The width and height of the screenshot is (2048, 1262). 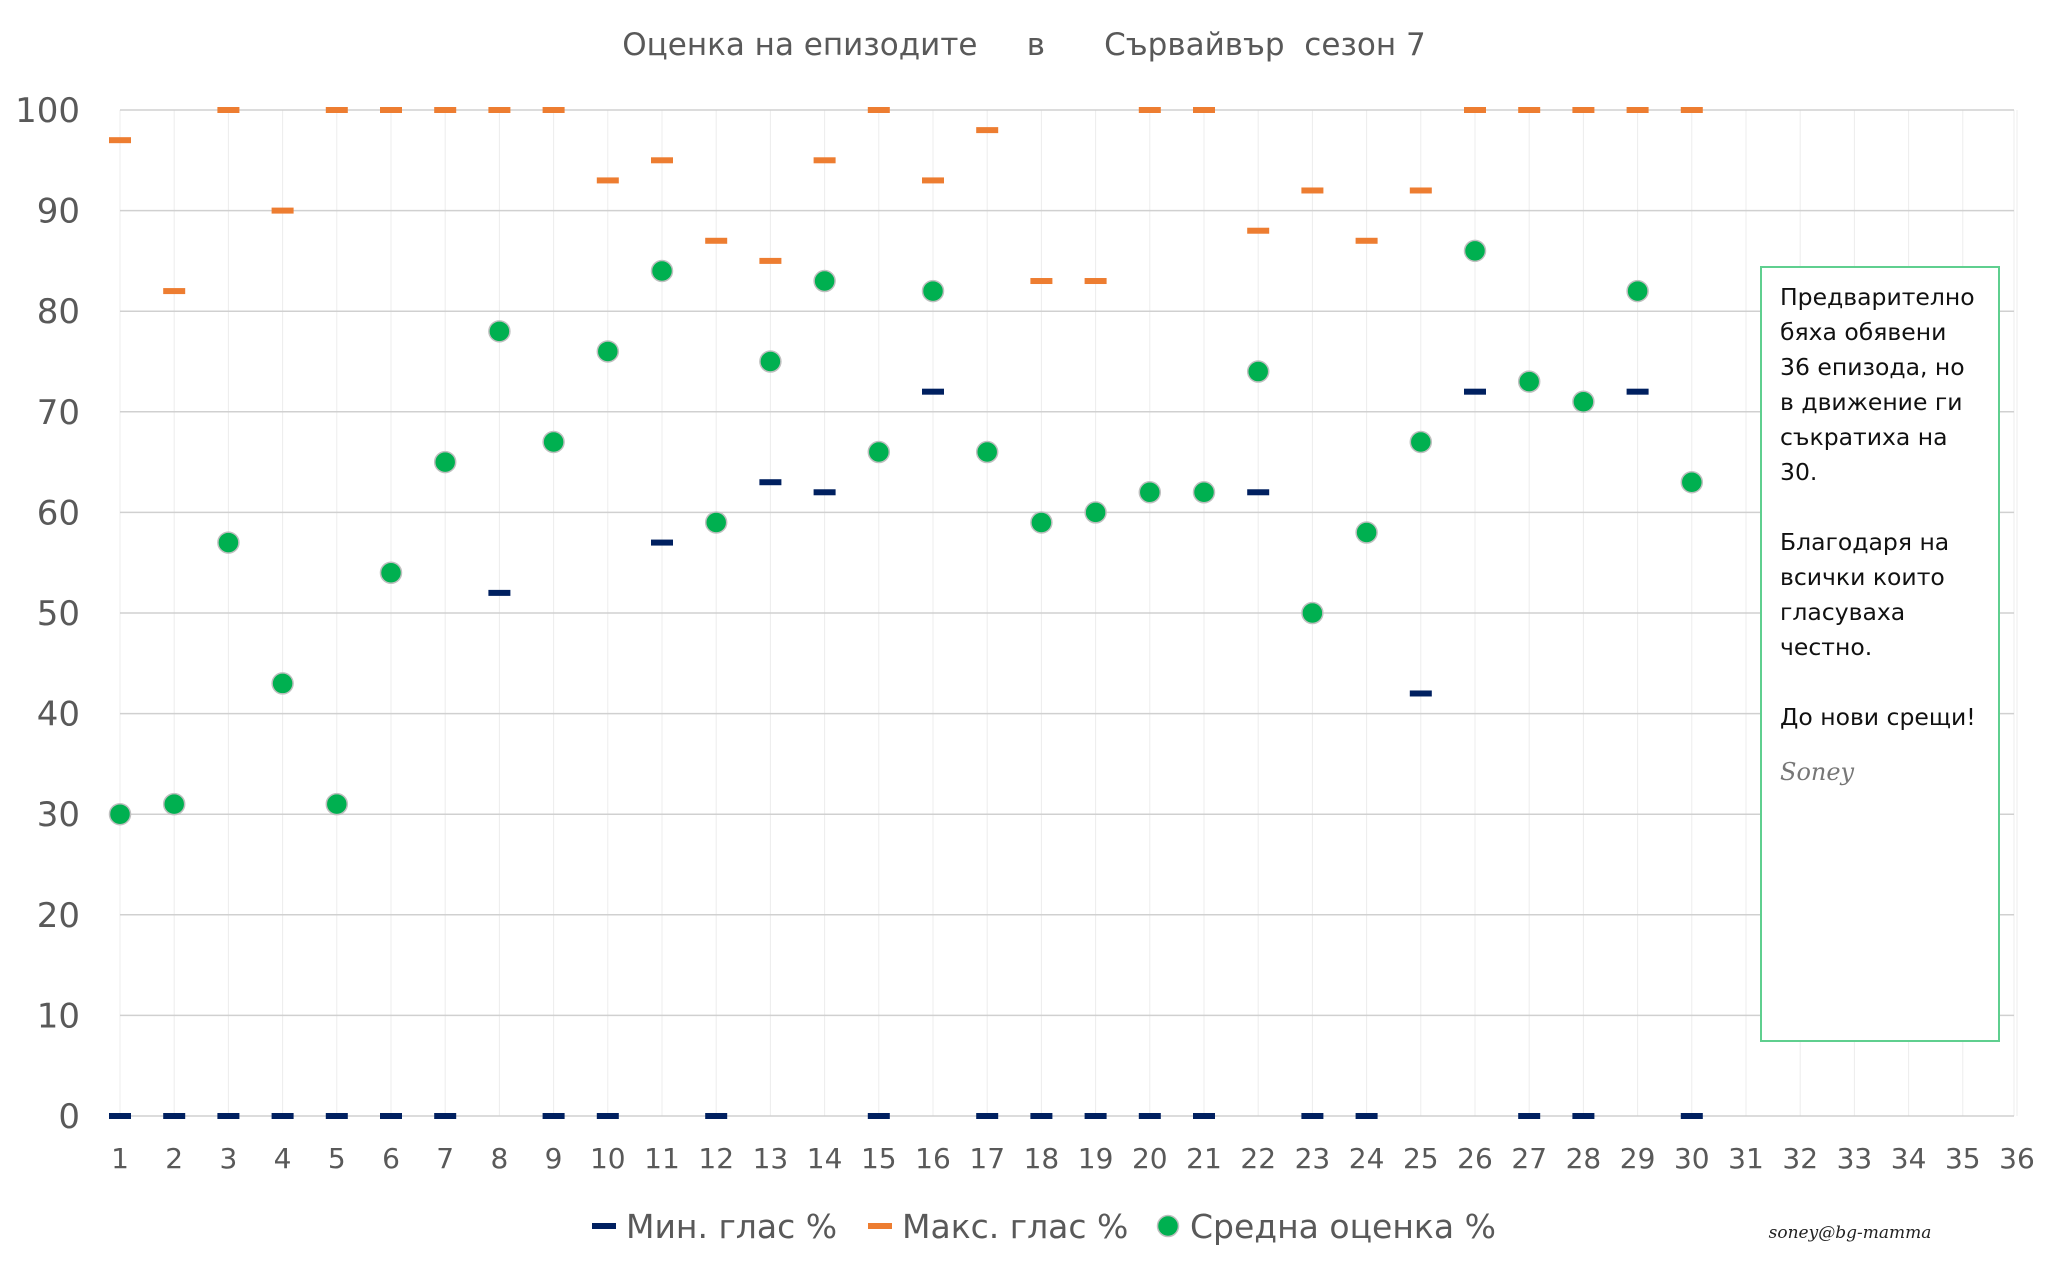 What do you see at coordinates (1638, 1158) in the screenshot?
I see `x-tick-label: 29` at bounding box center [1638, 1158].